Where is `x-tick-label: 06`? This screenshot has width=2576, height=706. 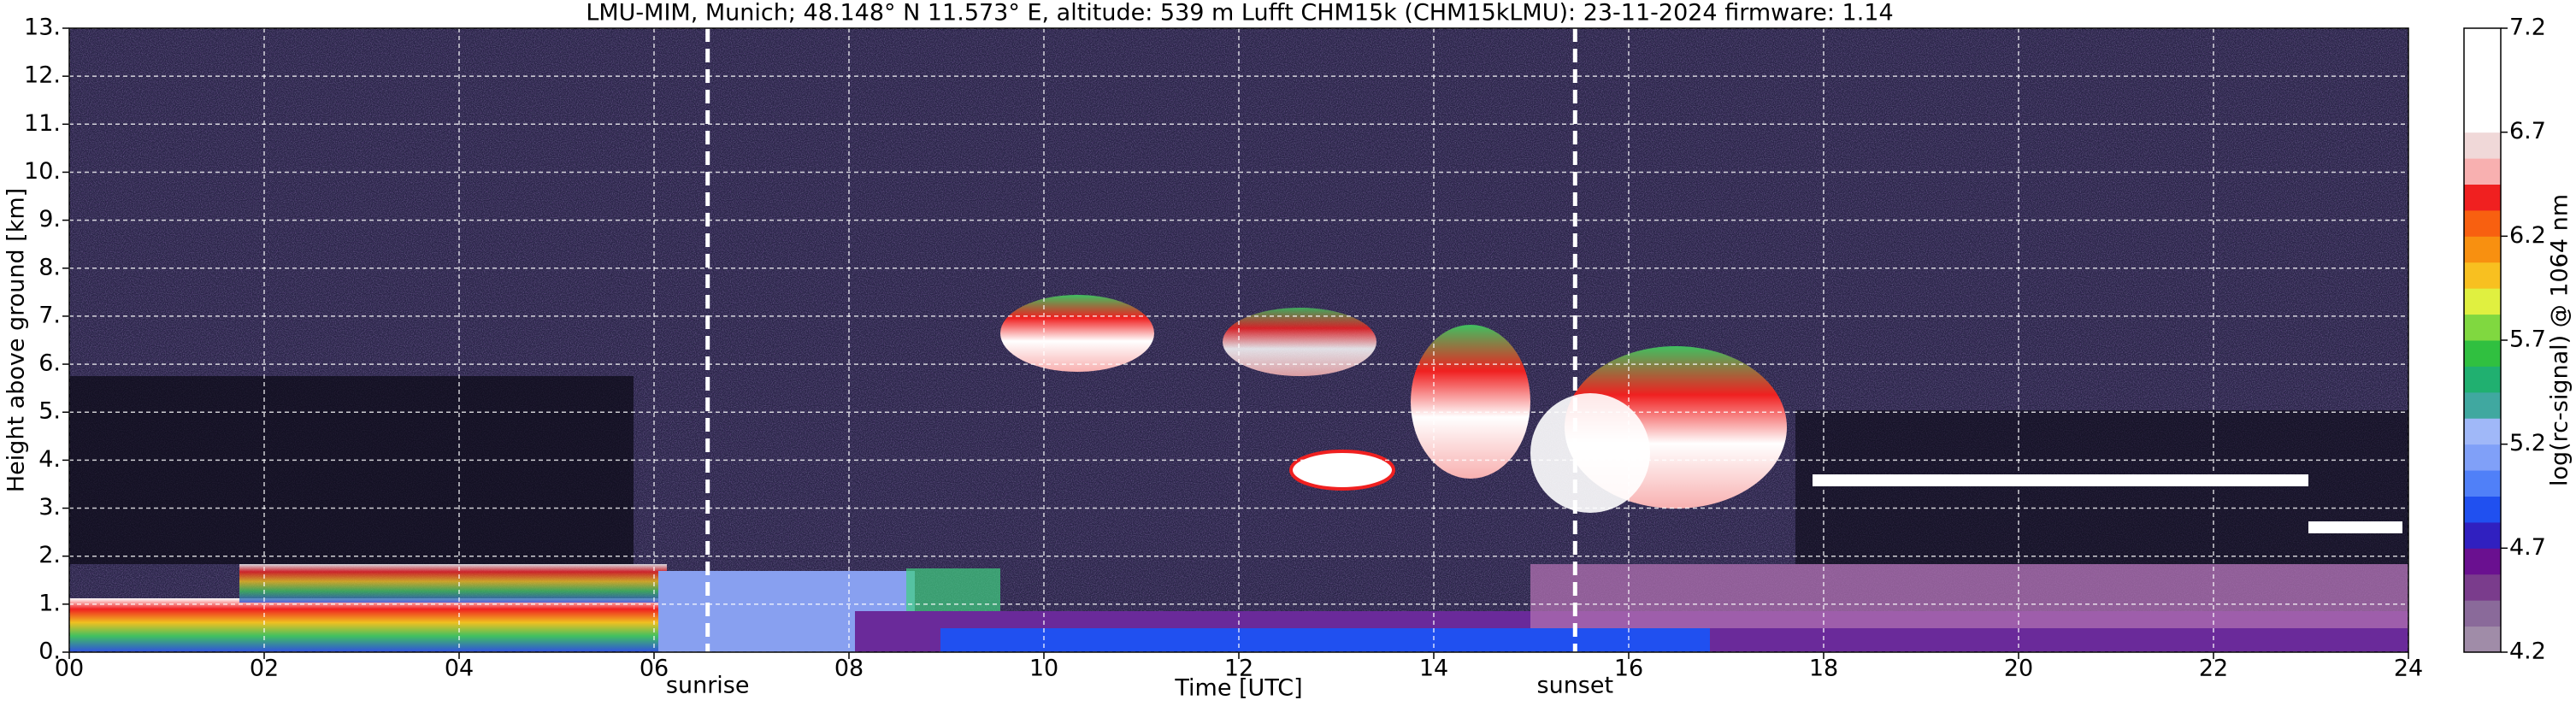
x-tick-label: 06 is located at coordinates (654, 669).